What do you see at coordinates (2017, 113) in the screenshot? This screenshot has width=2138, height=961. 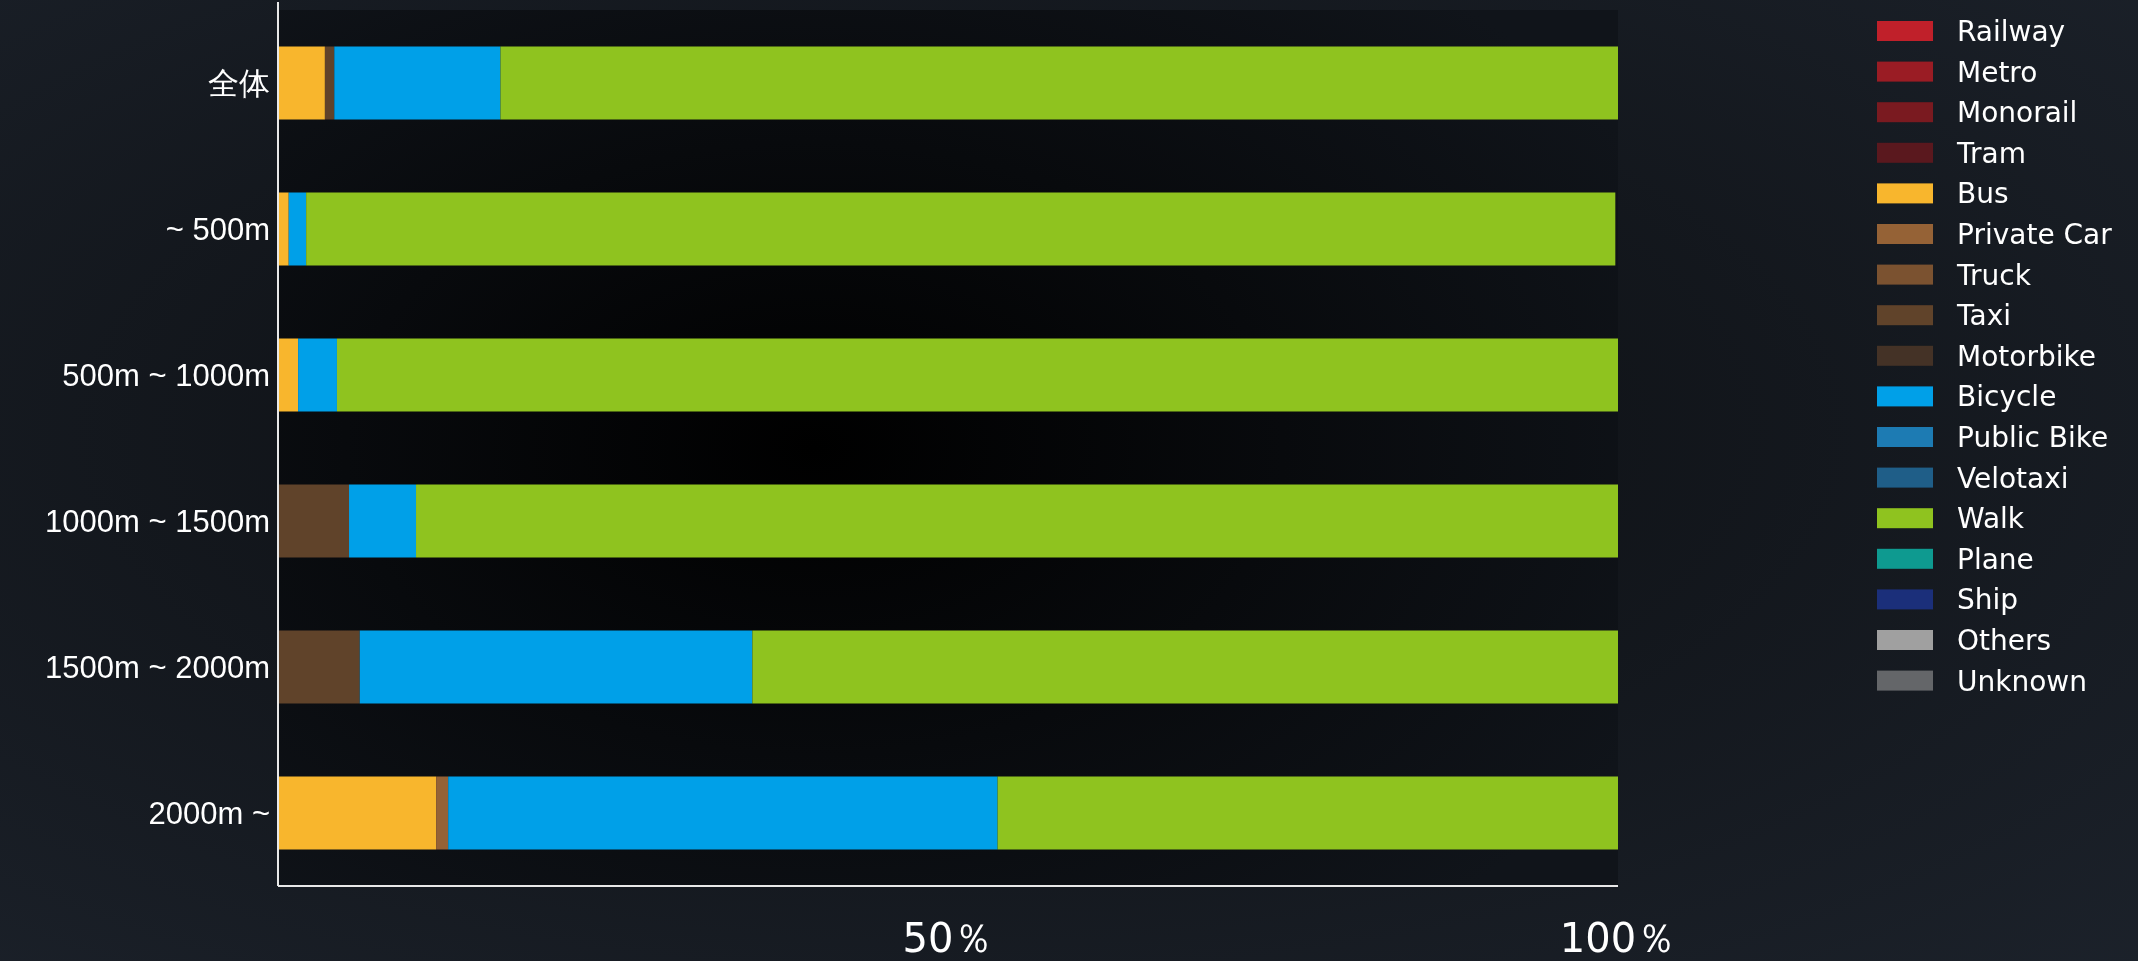 I see `legend-label: Monorail` at bounding box center [2017, 113].